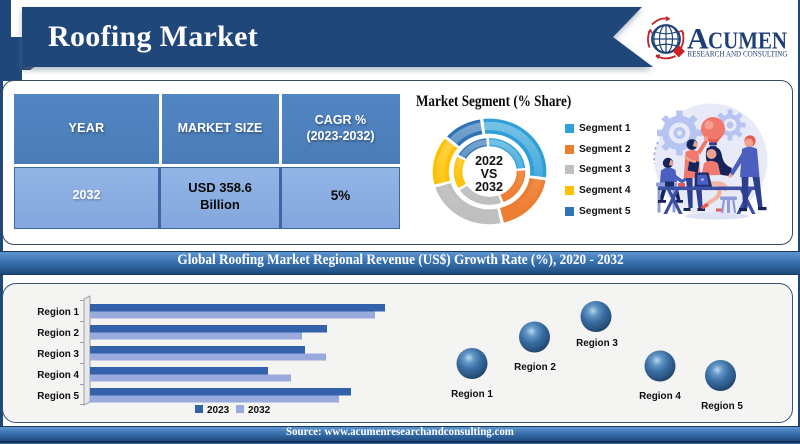 The image size is (800, 444). What do you see at coordinates (259, 410) in the screenshot?
I see `svg-text: 2032` at bounding box center [259, 410].